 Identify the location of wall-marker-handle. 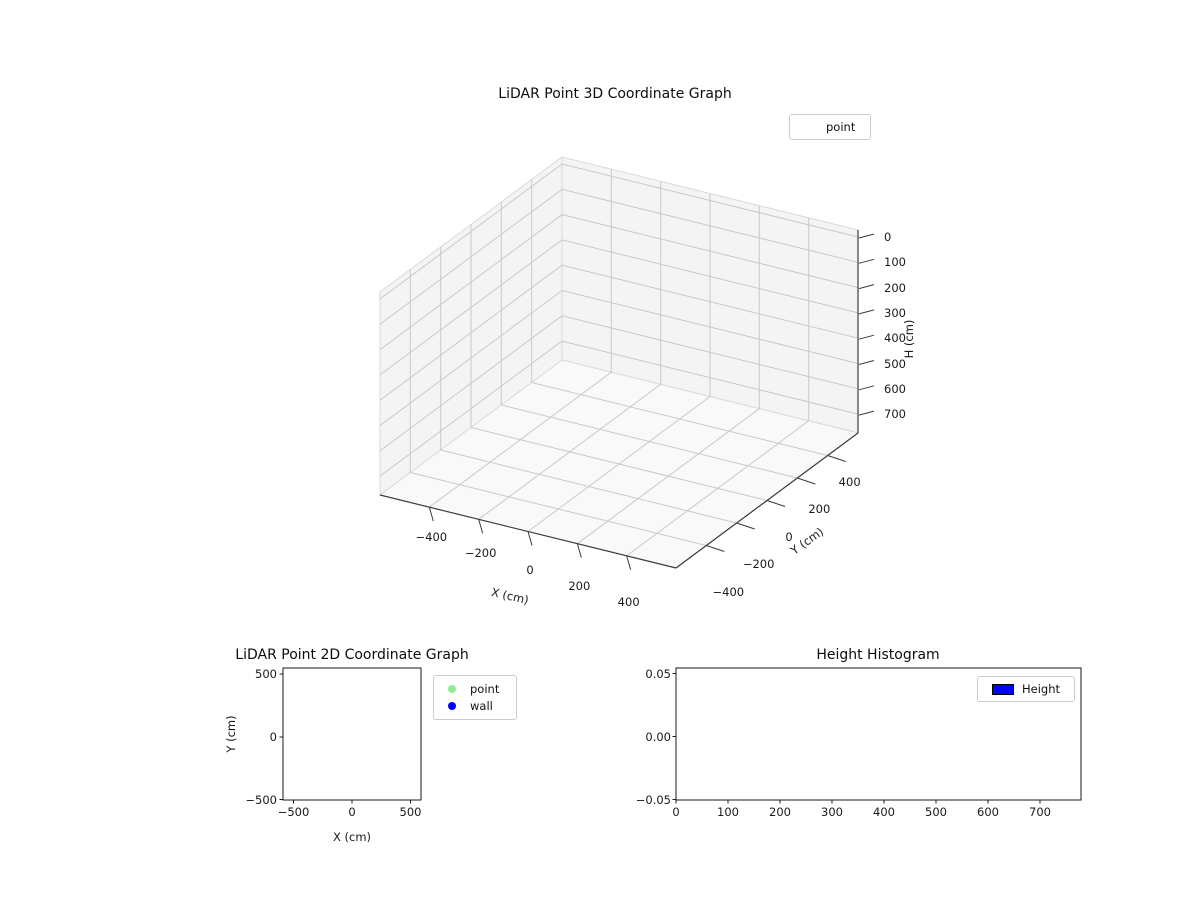
(452, 706).